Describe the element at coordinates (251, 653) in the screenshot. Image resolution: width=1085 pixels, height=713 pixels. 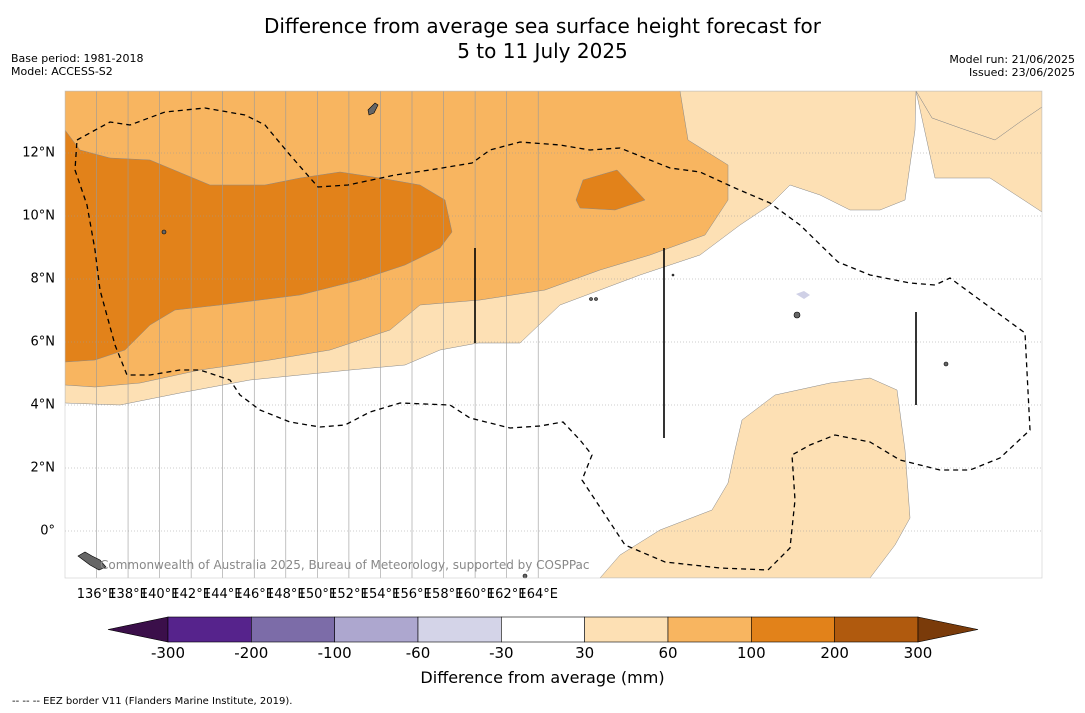
I see `colorbar-tick-label: -200` at that location.